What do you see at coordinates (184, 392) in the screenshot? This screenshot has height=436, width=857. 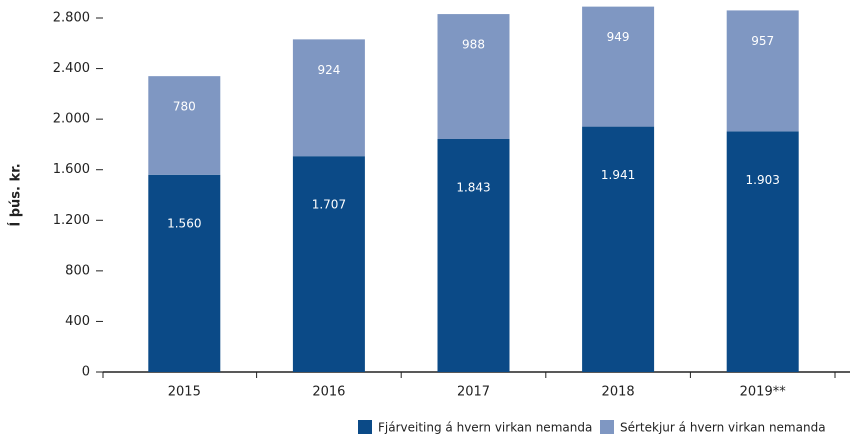 I see `x-tick-label: 2015` at bounding box center [184, 392].